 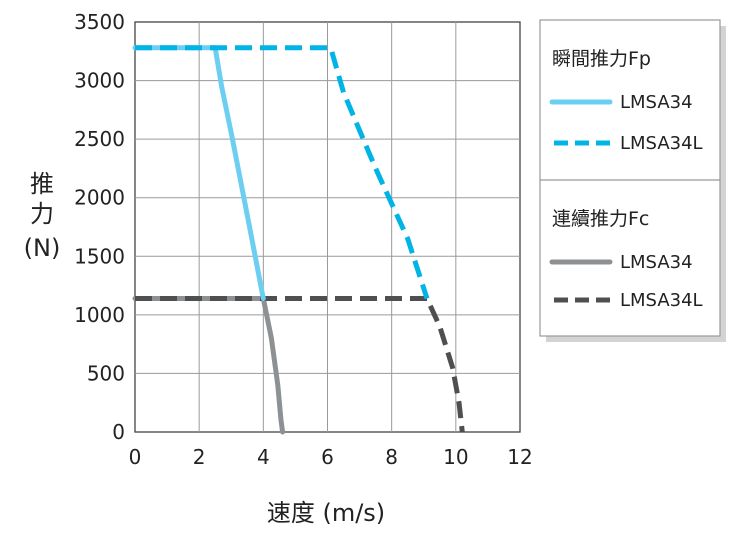 What do you see at coordinates (300, 364) in the screenshot?
I see `series-line-fc-lmsa34l` at bounding box center [300, 364].